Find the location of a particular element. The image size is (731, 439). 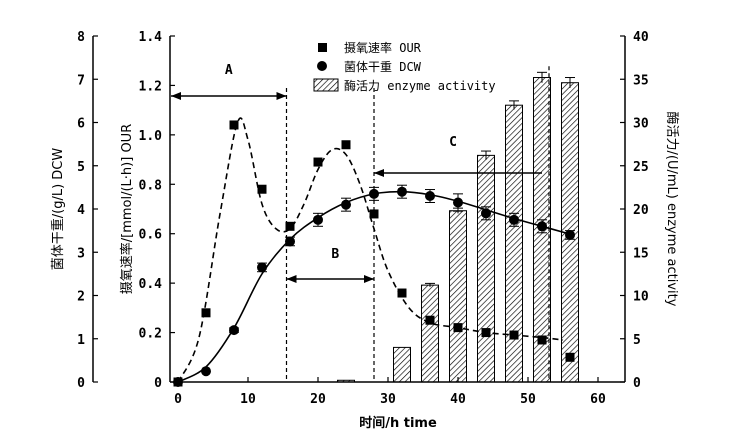

dcw-tick-label: 5 is located at coordinates (81, 167).